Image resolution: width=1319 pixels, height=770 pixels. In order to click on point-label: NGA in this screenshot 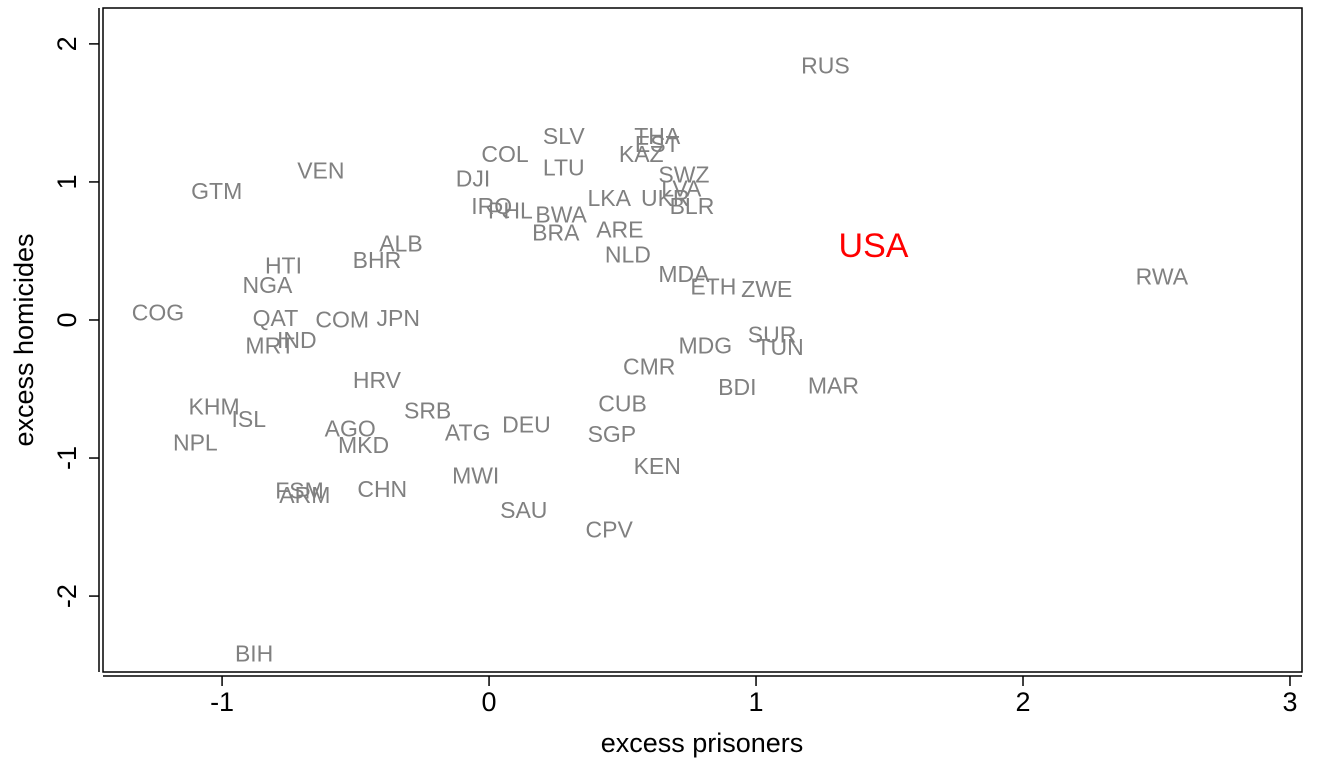, I will do `click(268, 285)`.